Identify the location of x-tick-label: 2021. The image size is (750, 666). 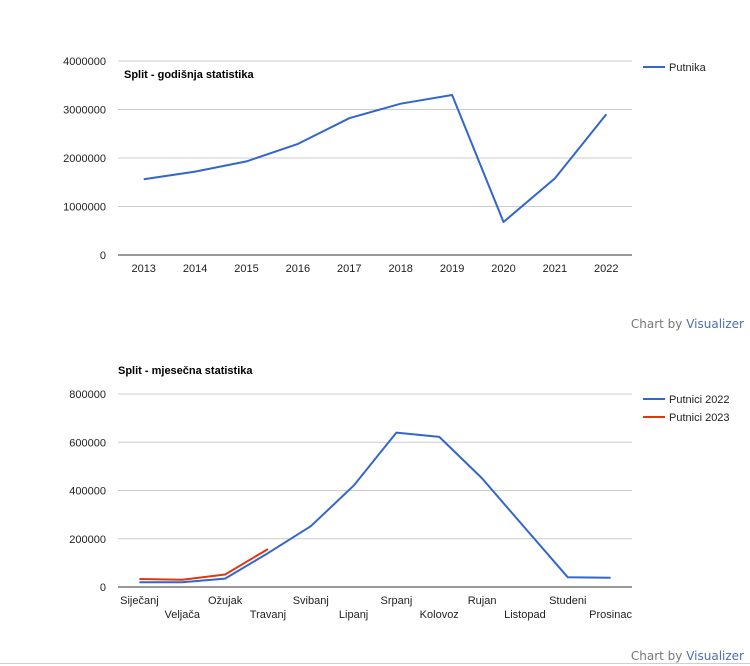
(555, 269).